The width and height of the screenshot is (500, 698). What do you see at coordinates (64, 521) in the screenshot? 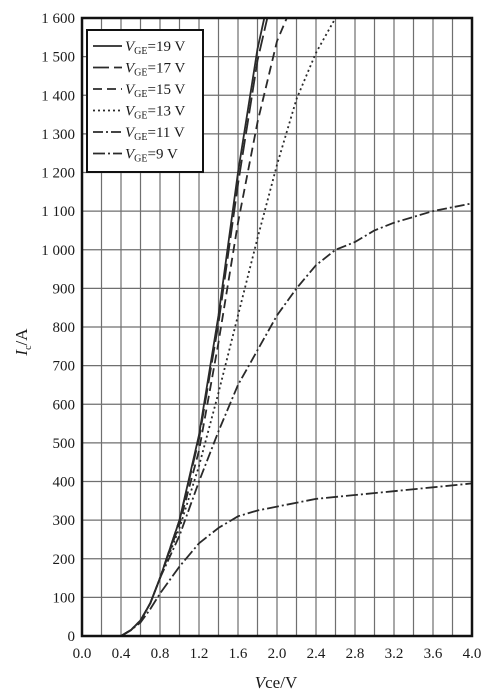
I see `y-tick-label: 300` at bounding box center [64, 521].